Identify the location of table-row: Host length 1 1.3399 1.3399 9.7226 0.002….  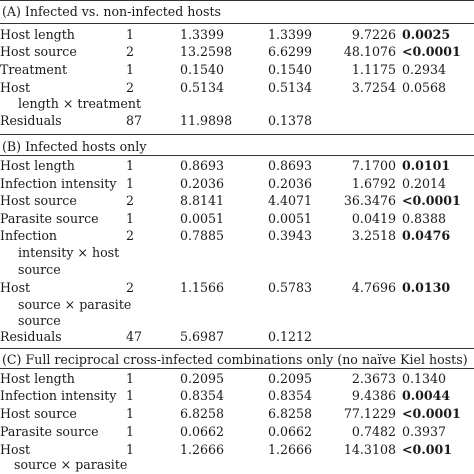
(237, 35).